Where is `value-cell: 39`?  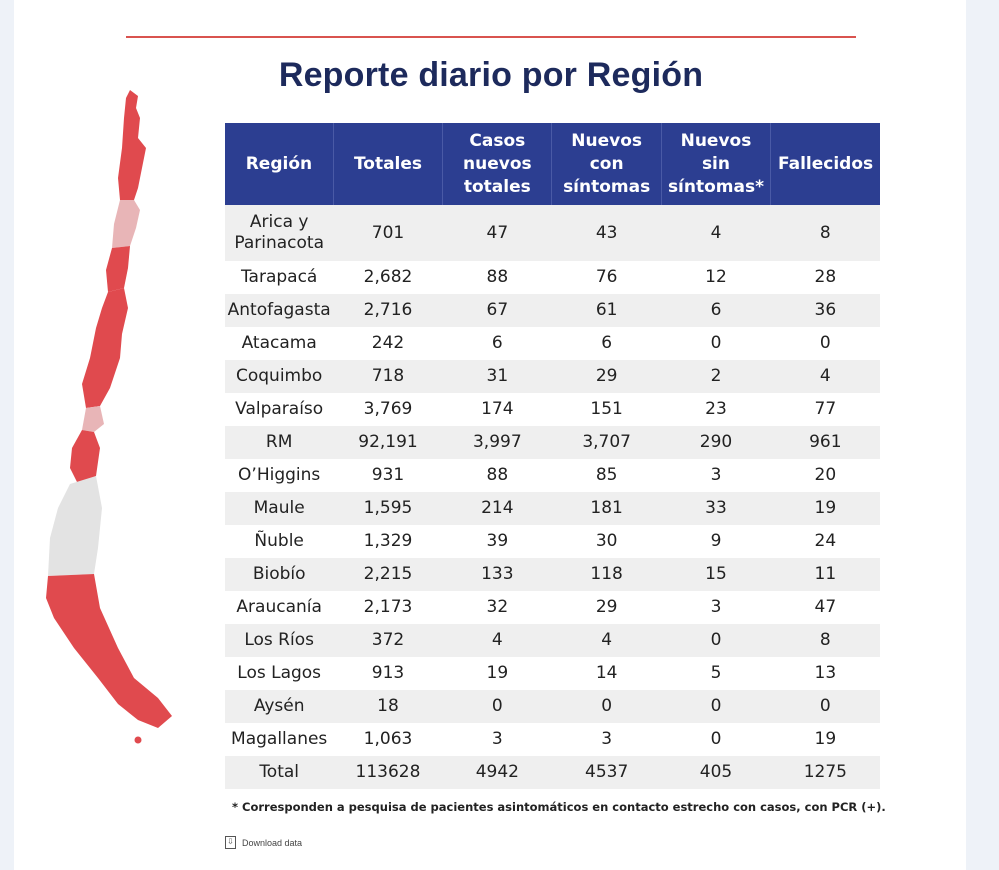
value-cell: 39 is located at coordinates (497, 541).